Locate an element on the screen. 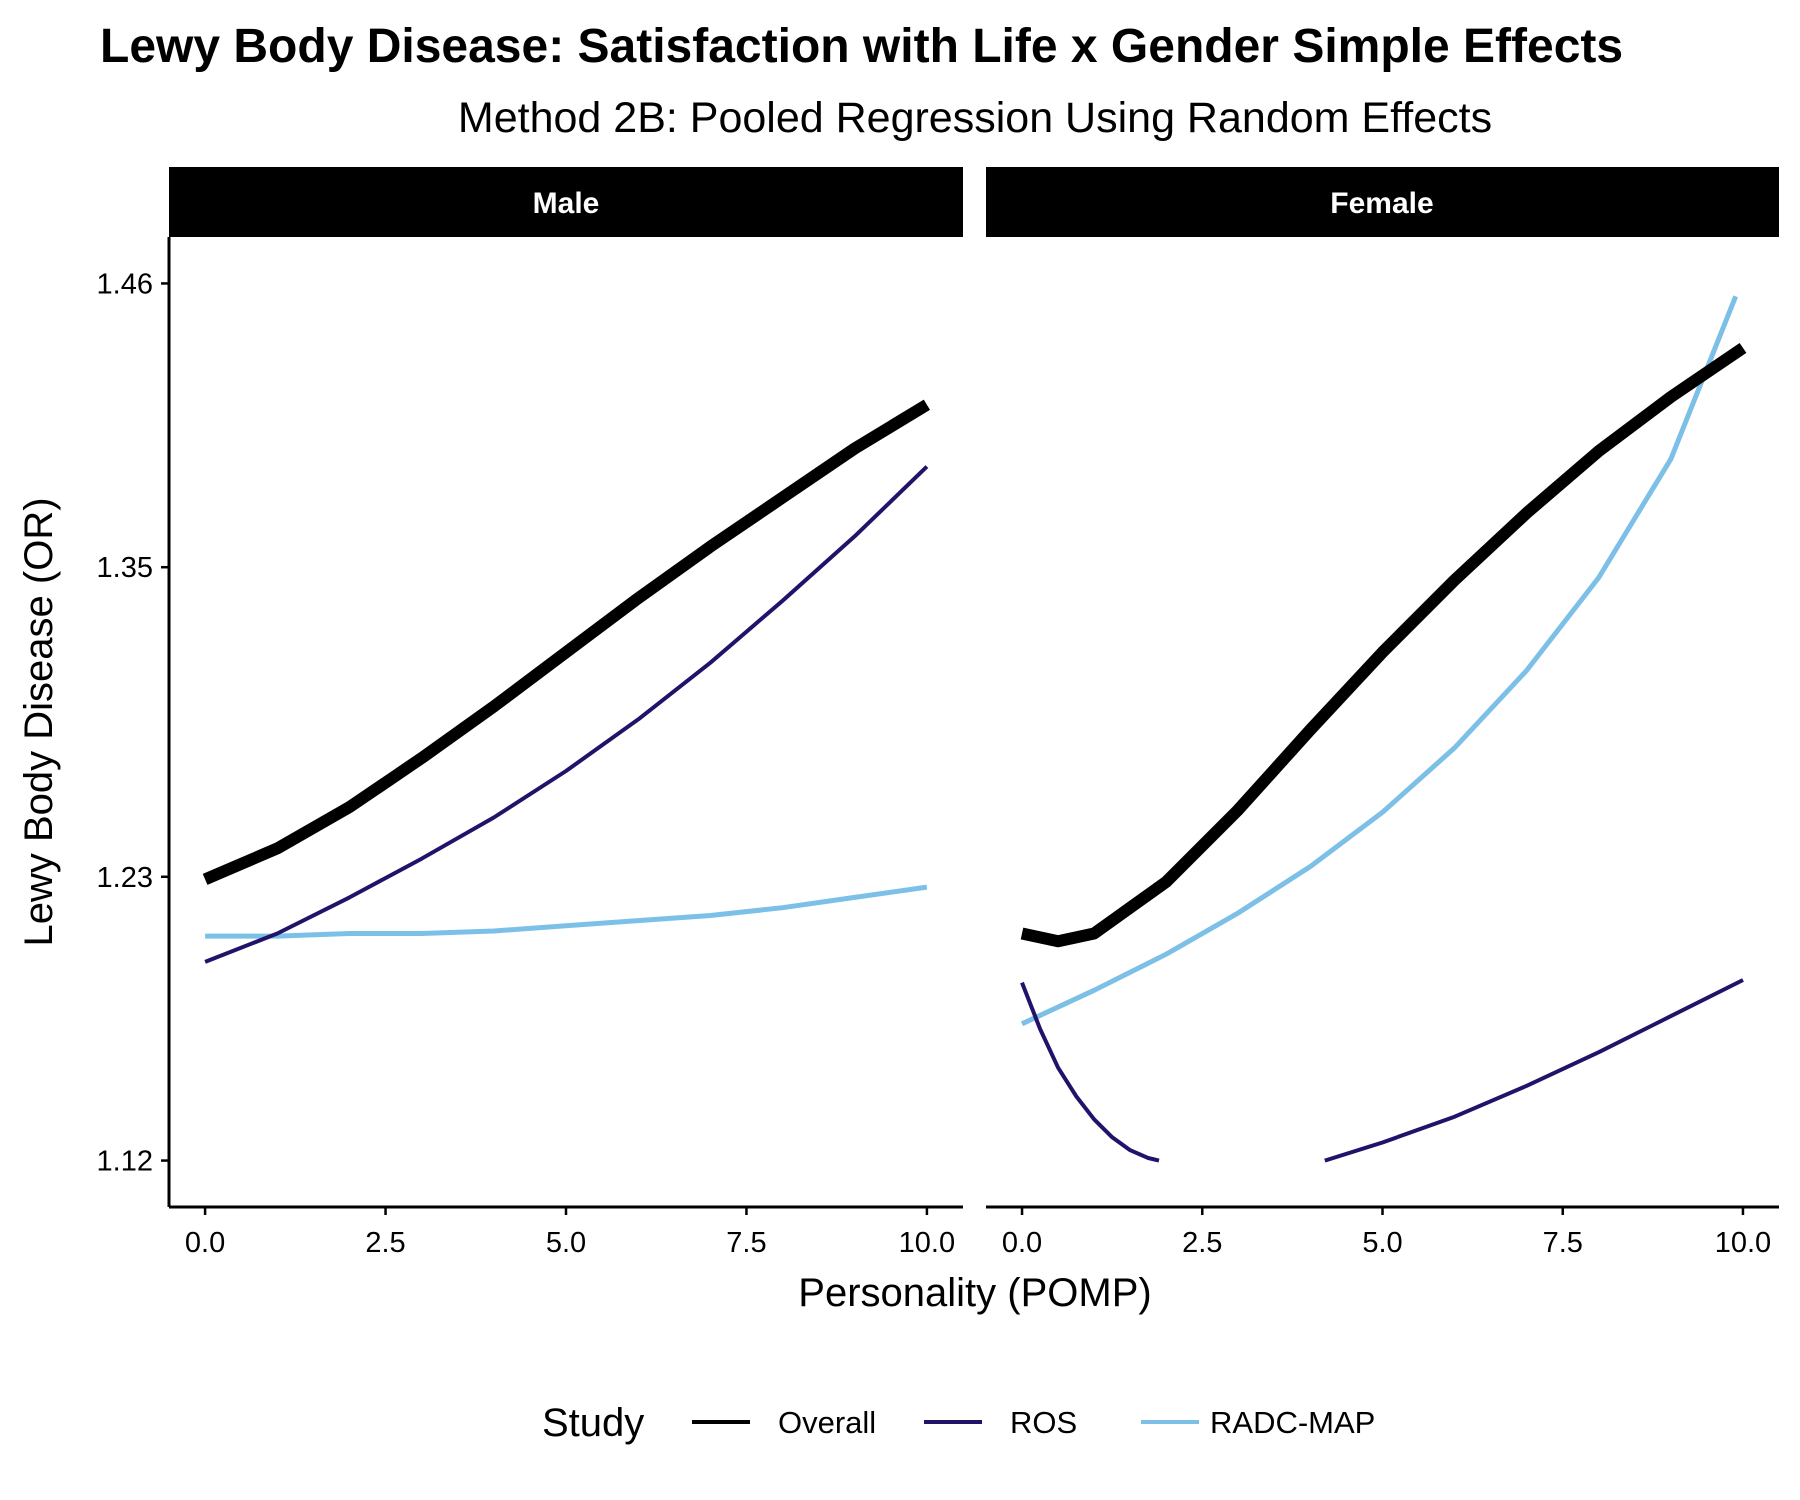 The image size is (1800, 1500). legend-label-overall: Overall is located at coordinates (827, 1422).